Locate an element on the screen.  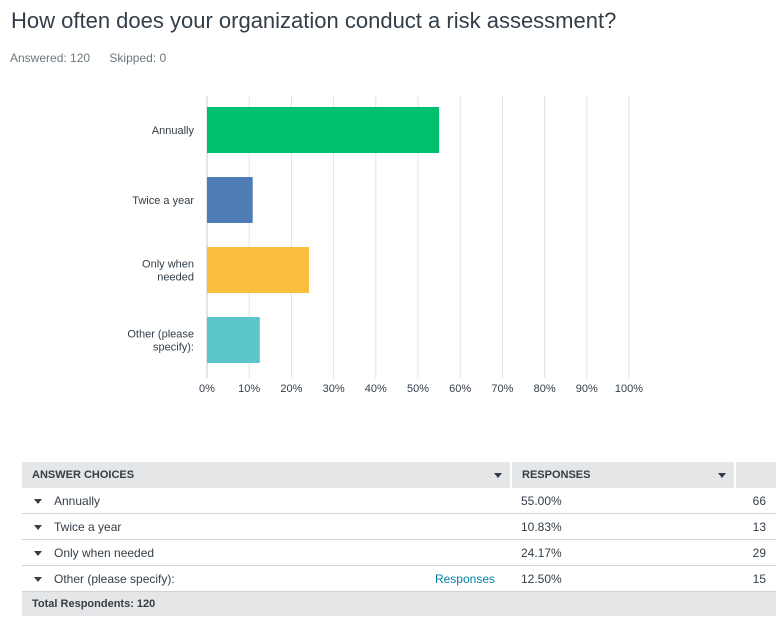
count-header is located at coordinates (755, 475).